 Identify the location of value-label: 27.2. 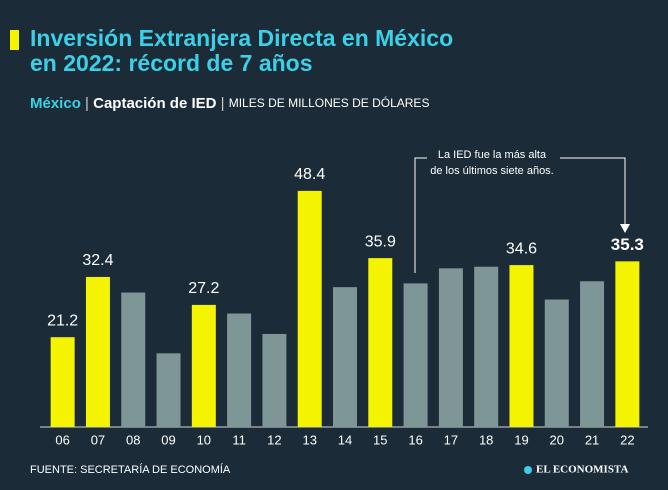
(203, 288).